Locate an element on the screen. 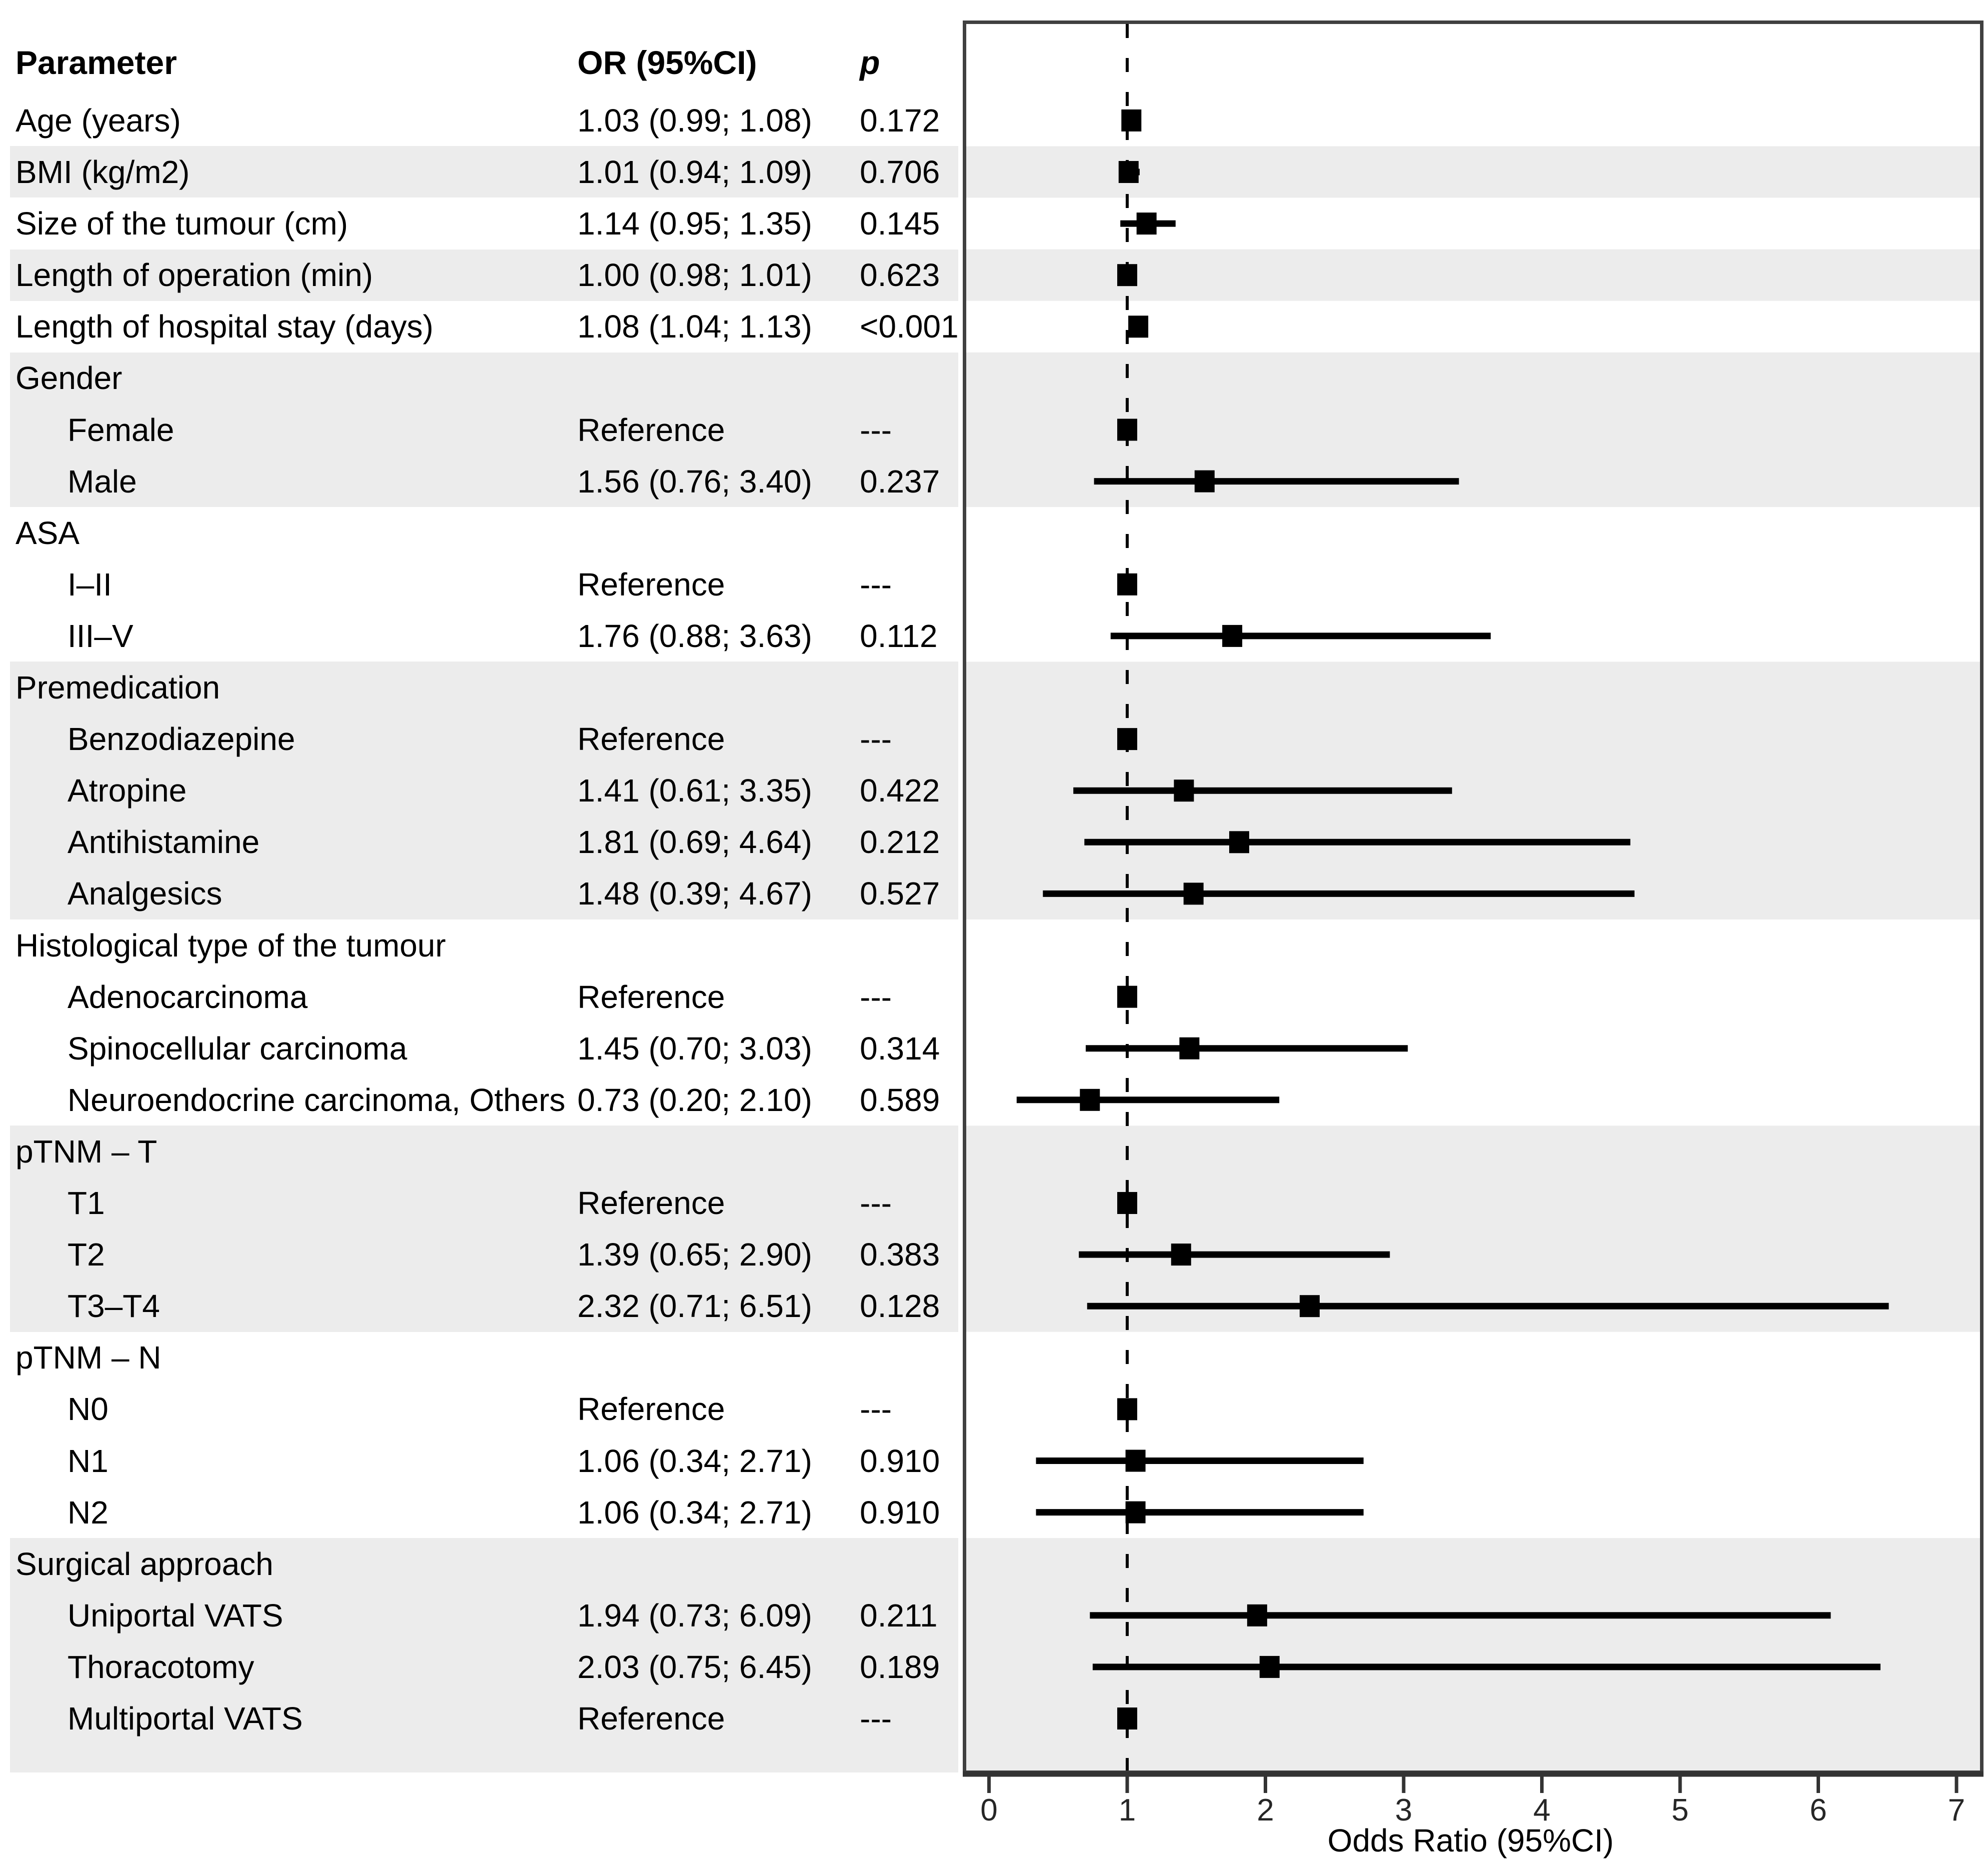  row-or-ci-value: 1.00 (0.98; 1.01) is located at coordinates (695, 275).